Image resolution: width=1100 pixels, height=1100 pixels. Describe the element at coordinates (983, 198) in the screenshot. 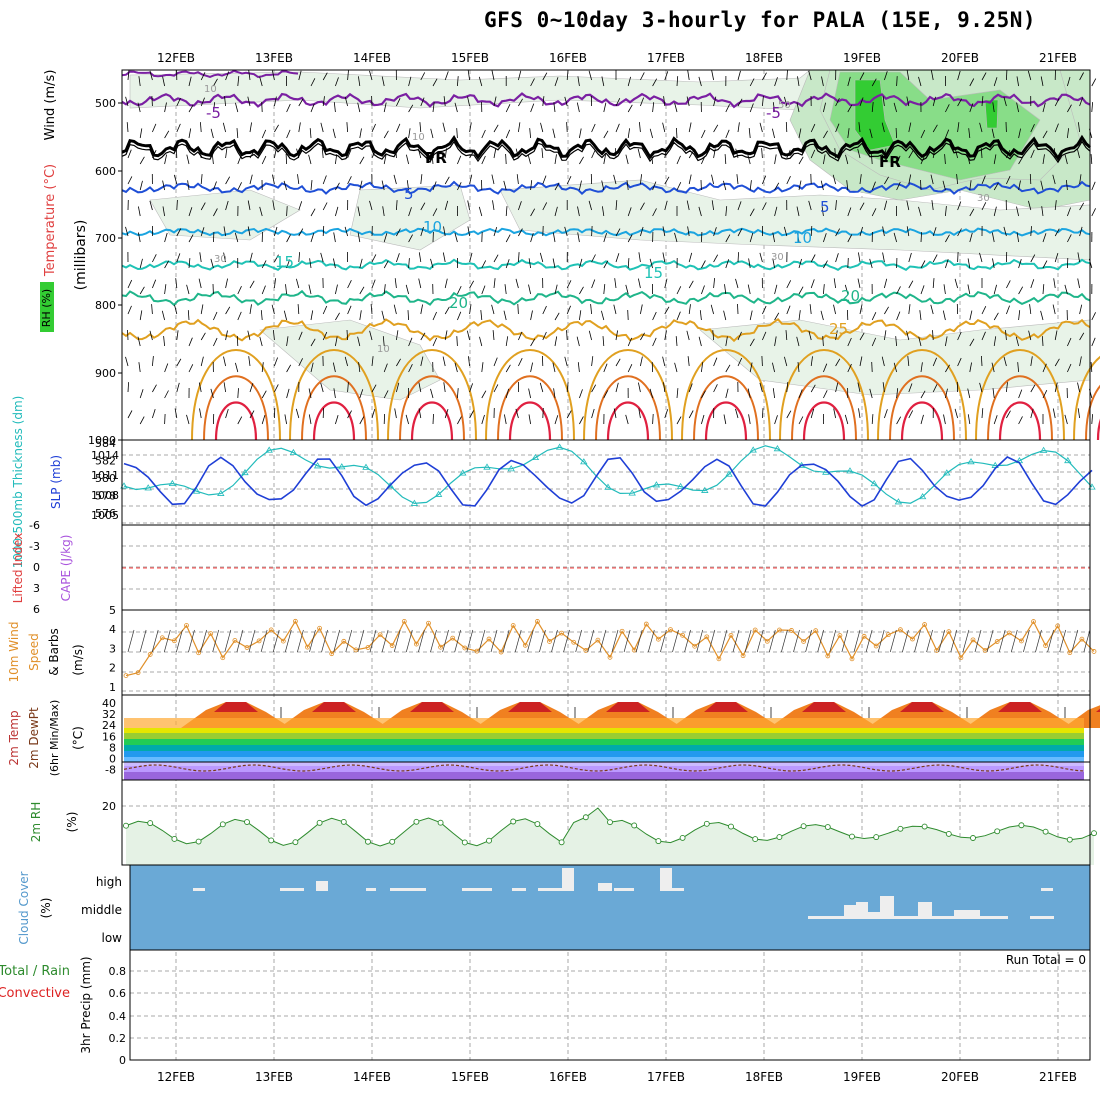

I see `rh-contour-label: 30` at that location.